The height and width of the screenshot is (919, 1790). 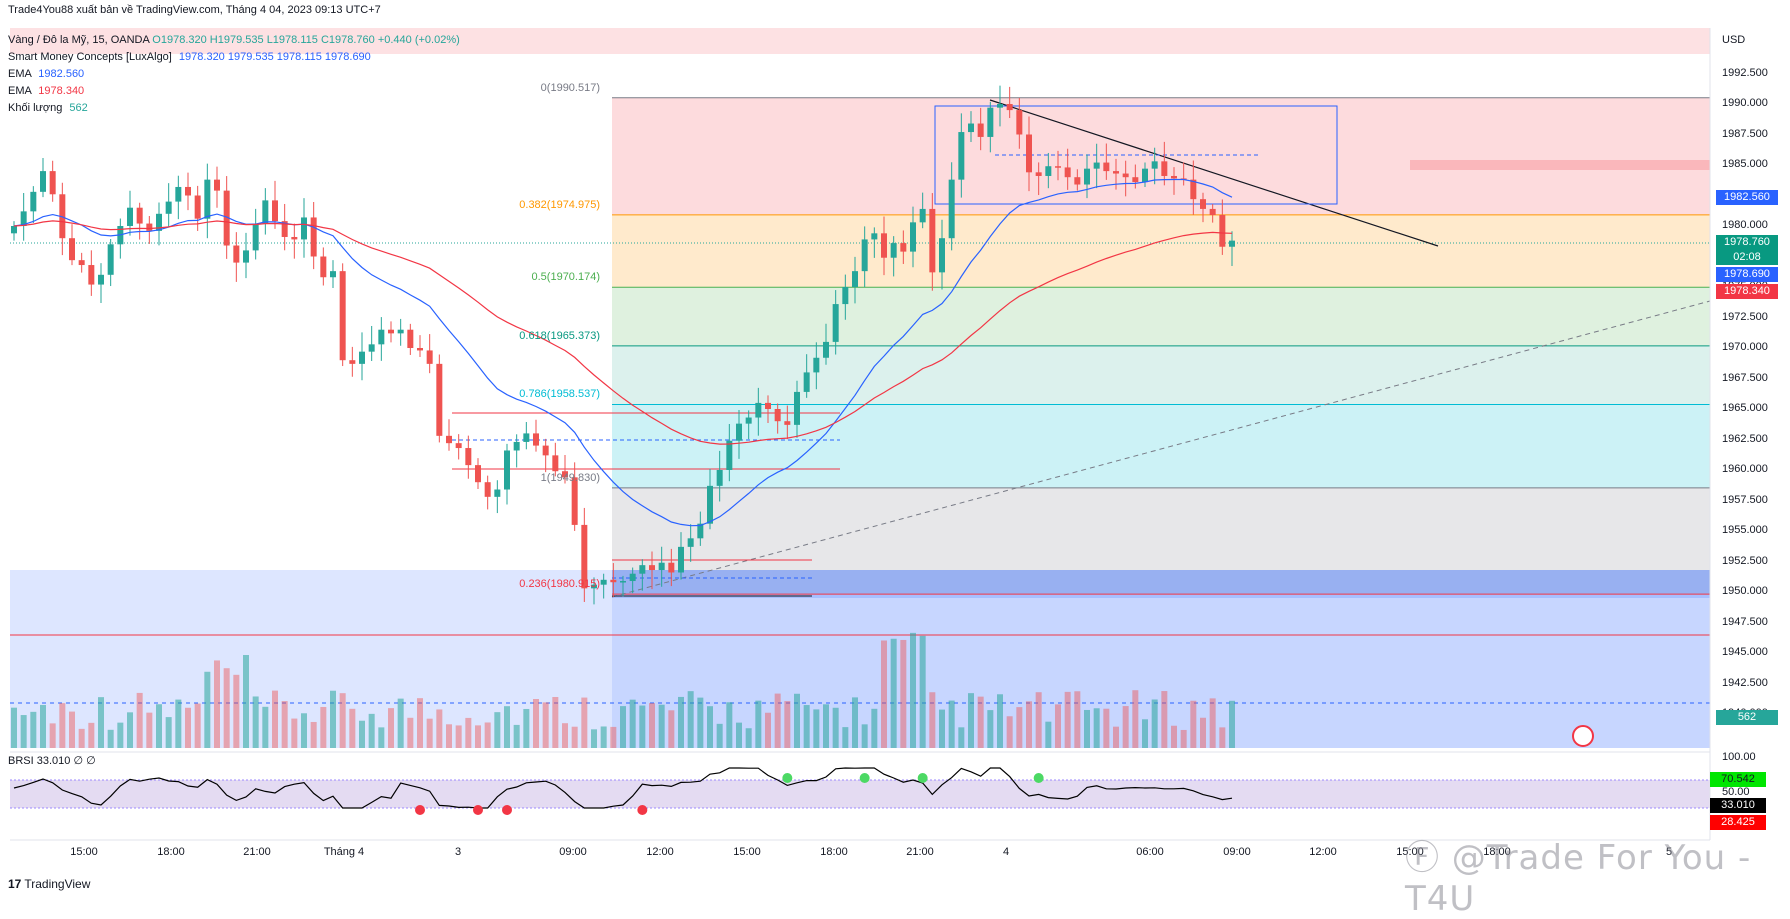 What do you see at coordinates (1745, 225) in the screenshot?
I see `price-tick: 1980.000` at bounding box center [1745, 225].